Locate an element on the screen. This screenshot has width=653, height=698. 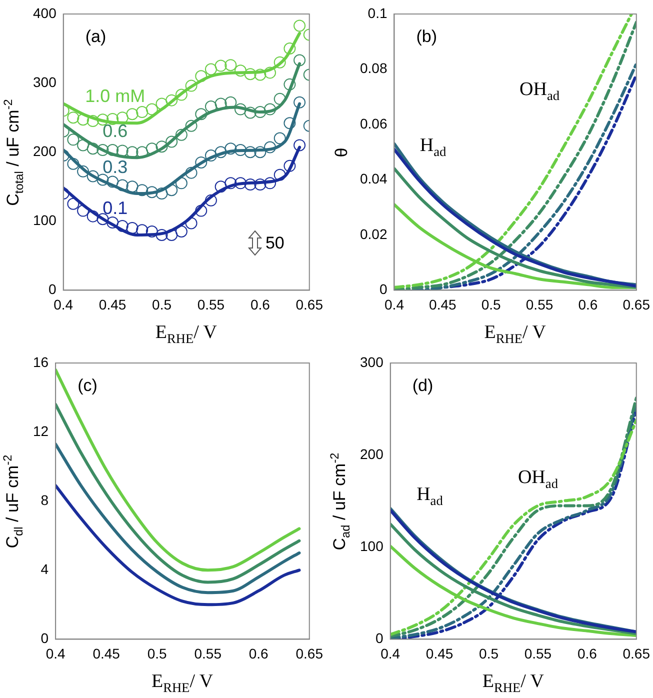
y-tick-label: 4 is located at coordinates (44, 569).